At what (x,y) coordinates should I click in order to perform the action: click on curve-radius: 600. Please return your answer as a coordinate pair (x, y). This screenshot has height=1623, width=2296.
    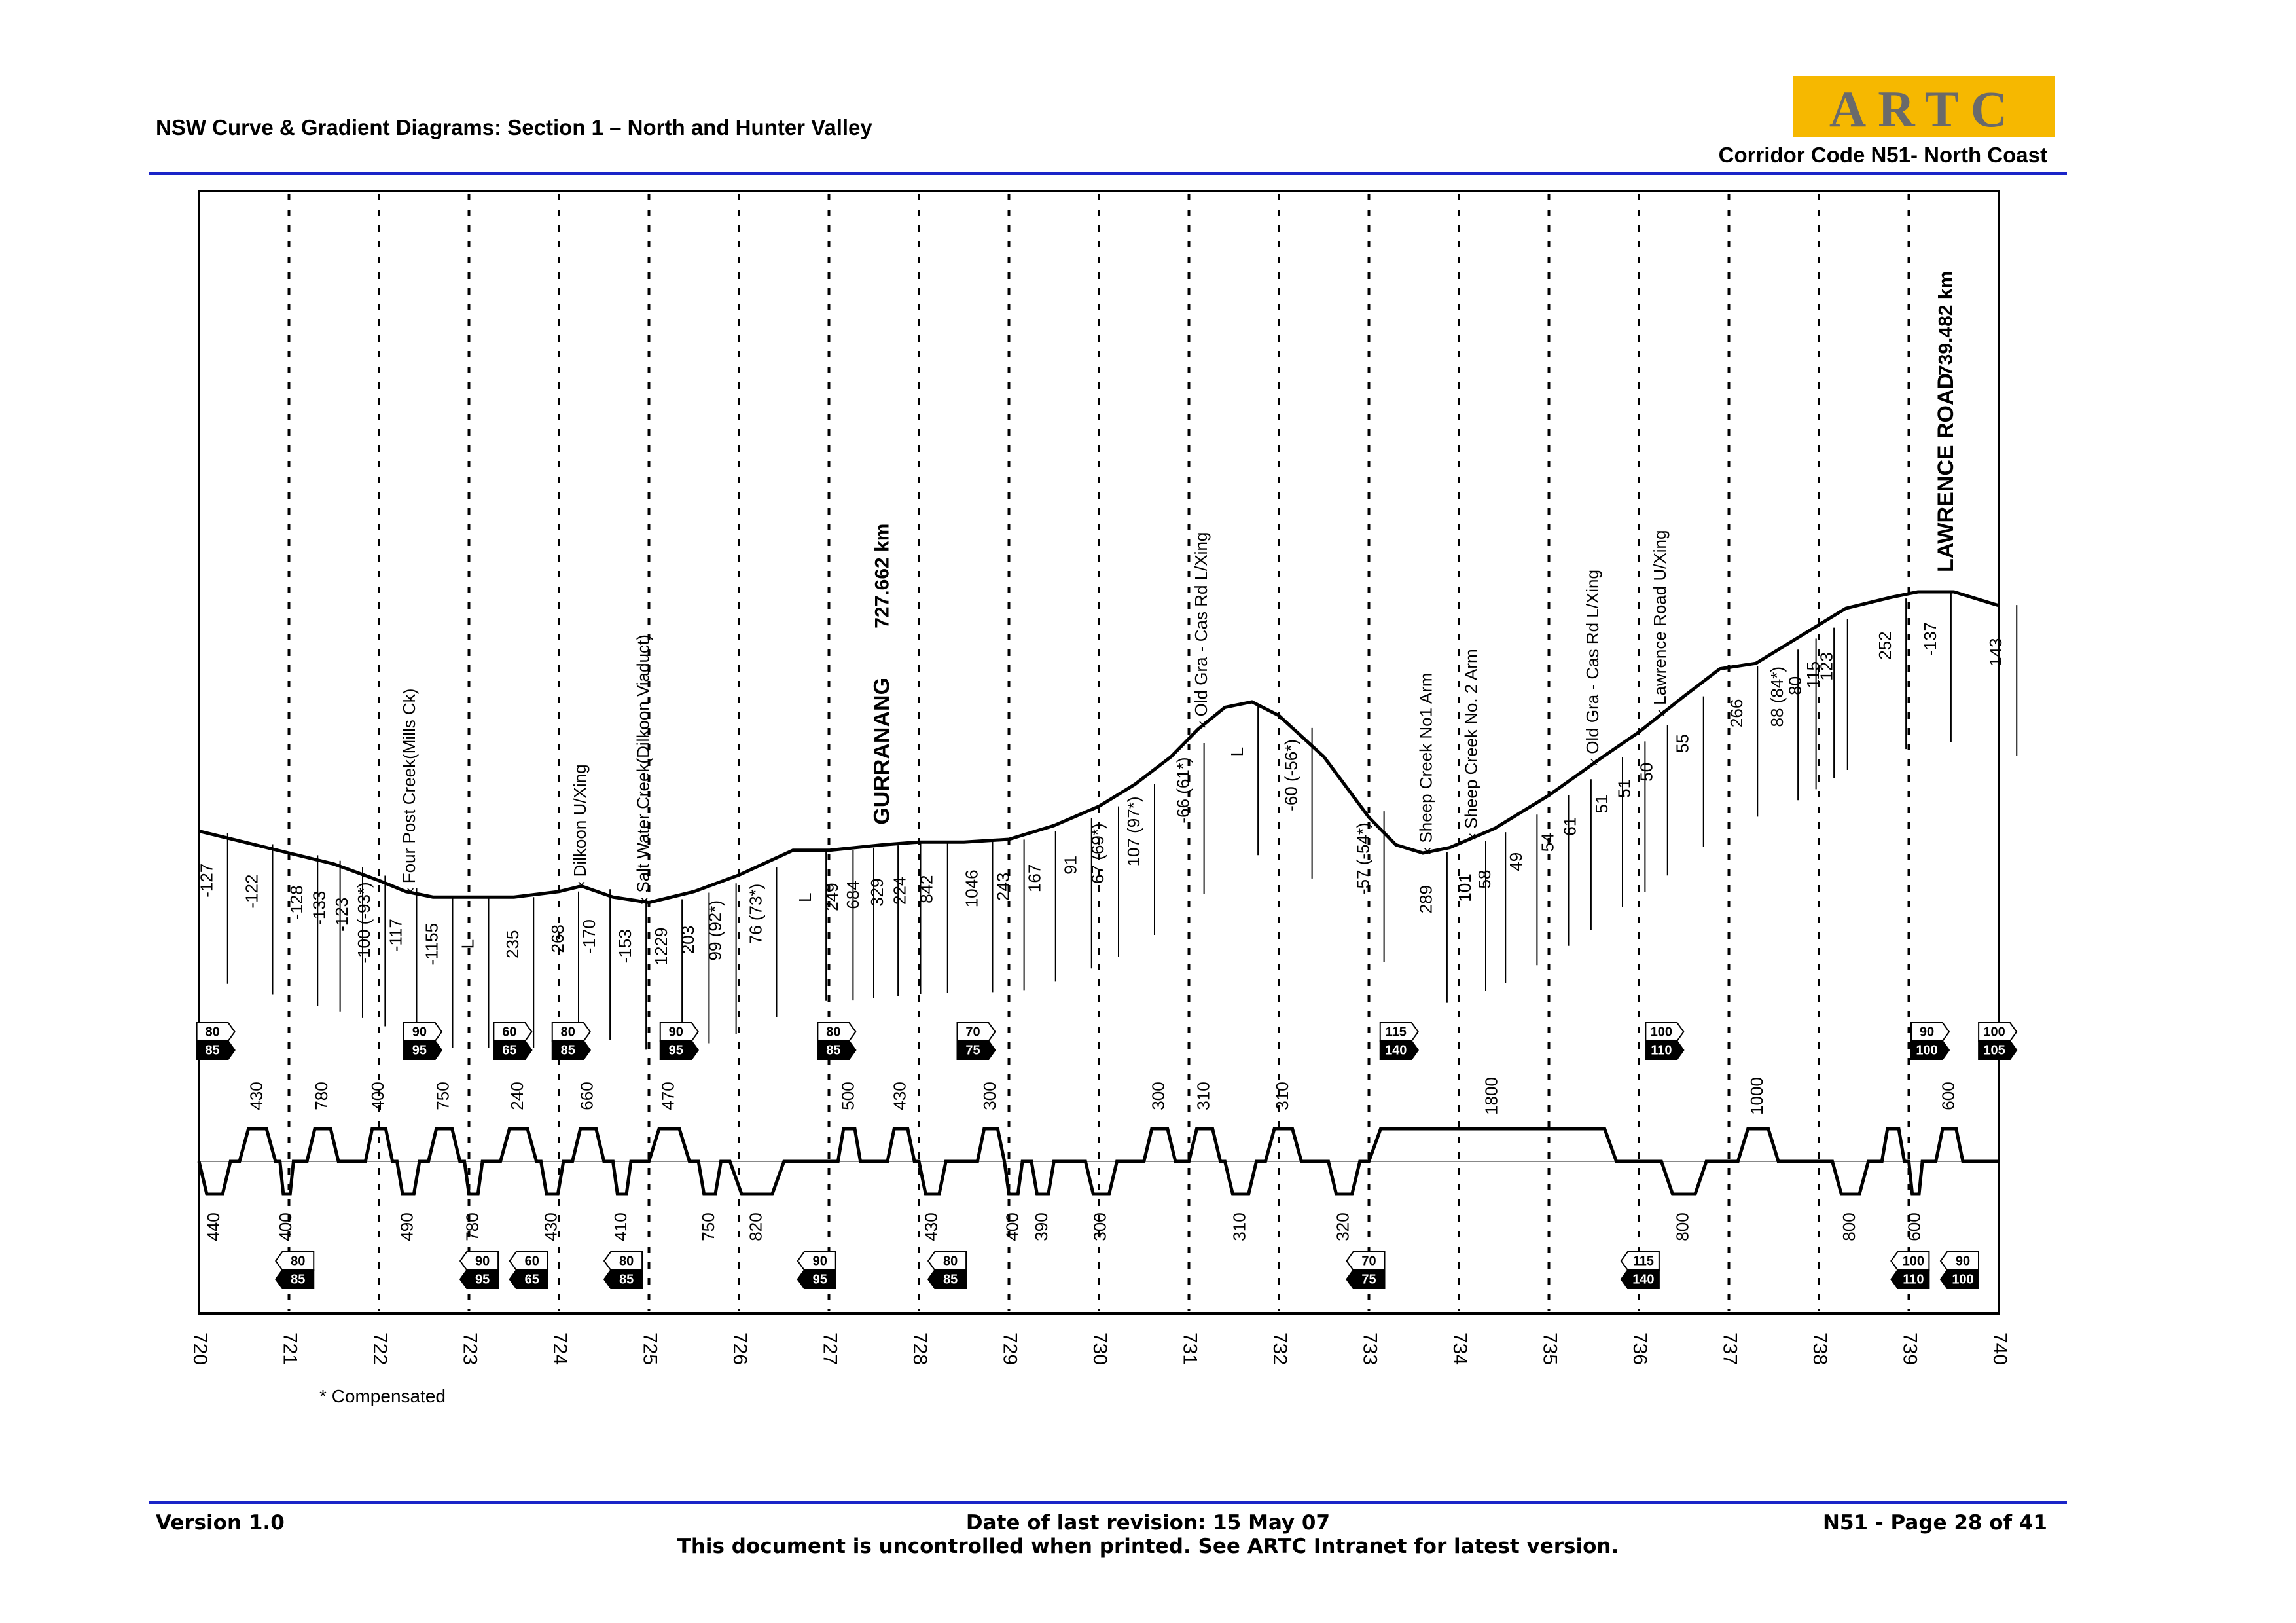
    Looking at the image, I should click on (1948, 1096).